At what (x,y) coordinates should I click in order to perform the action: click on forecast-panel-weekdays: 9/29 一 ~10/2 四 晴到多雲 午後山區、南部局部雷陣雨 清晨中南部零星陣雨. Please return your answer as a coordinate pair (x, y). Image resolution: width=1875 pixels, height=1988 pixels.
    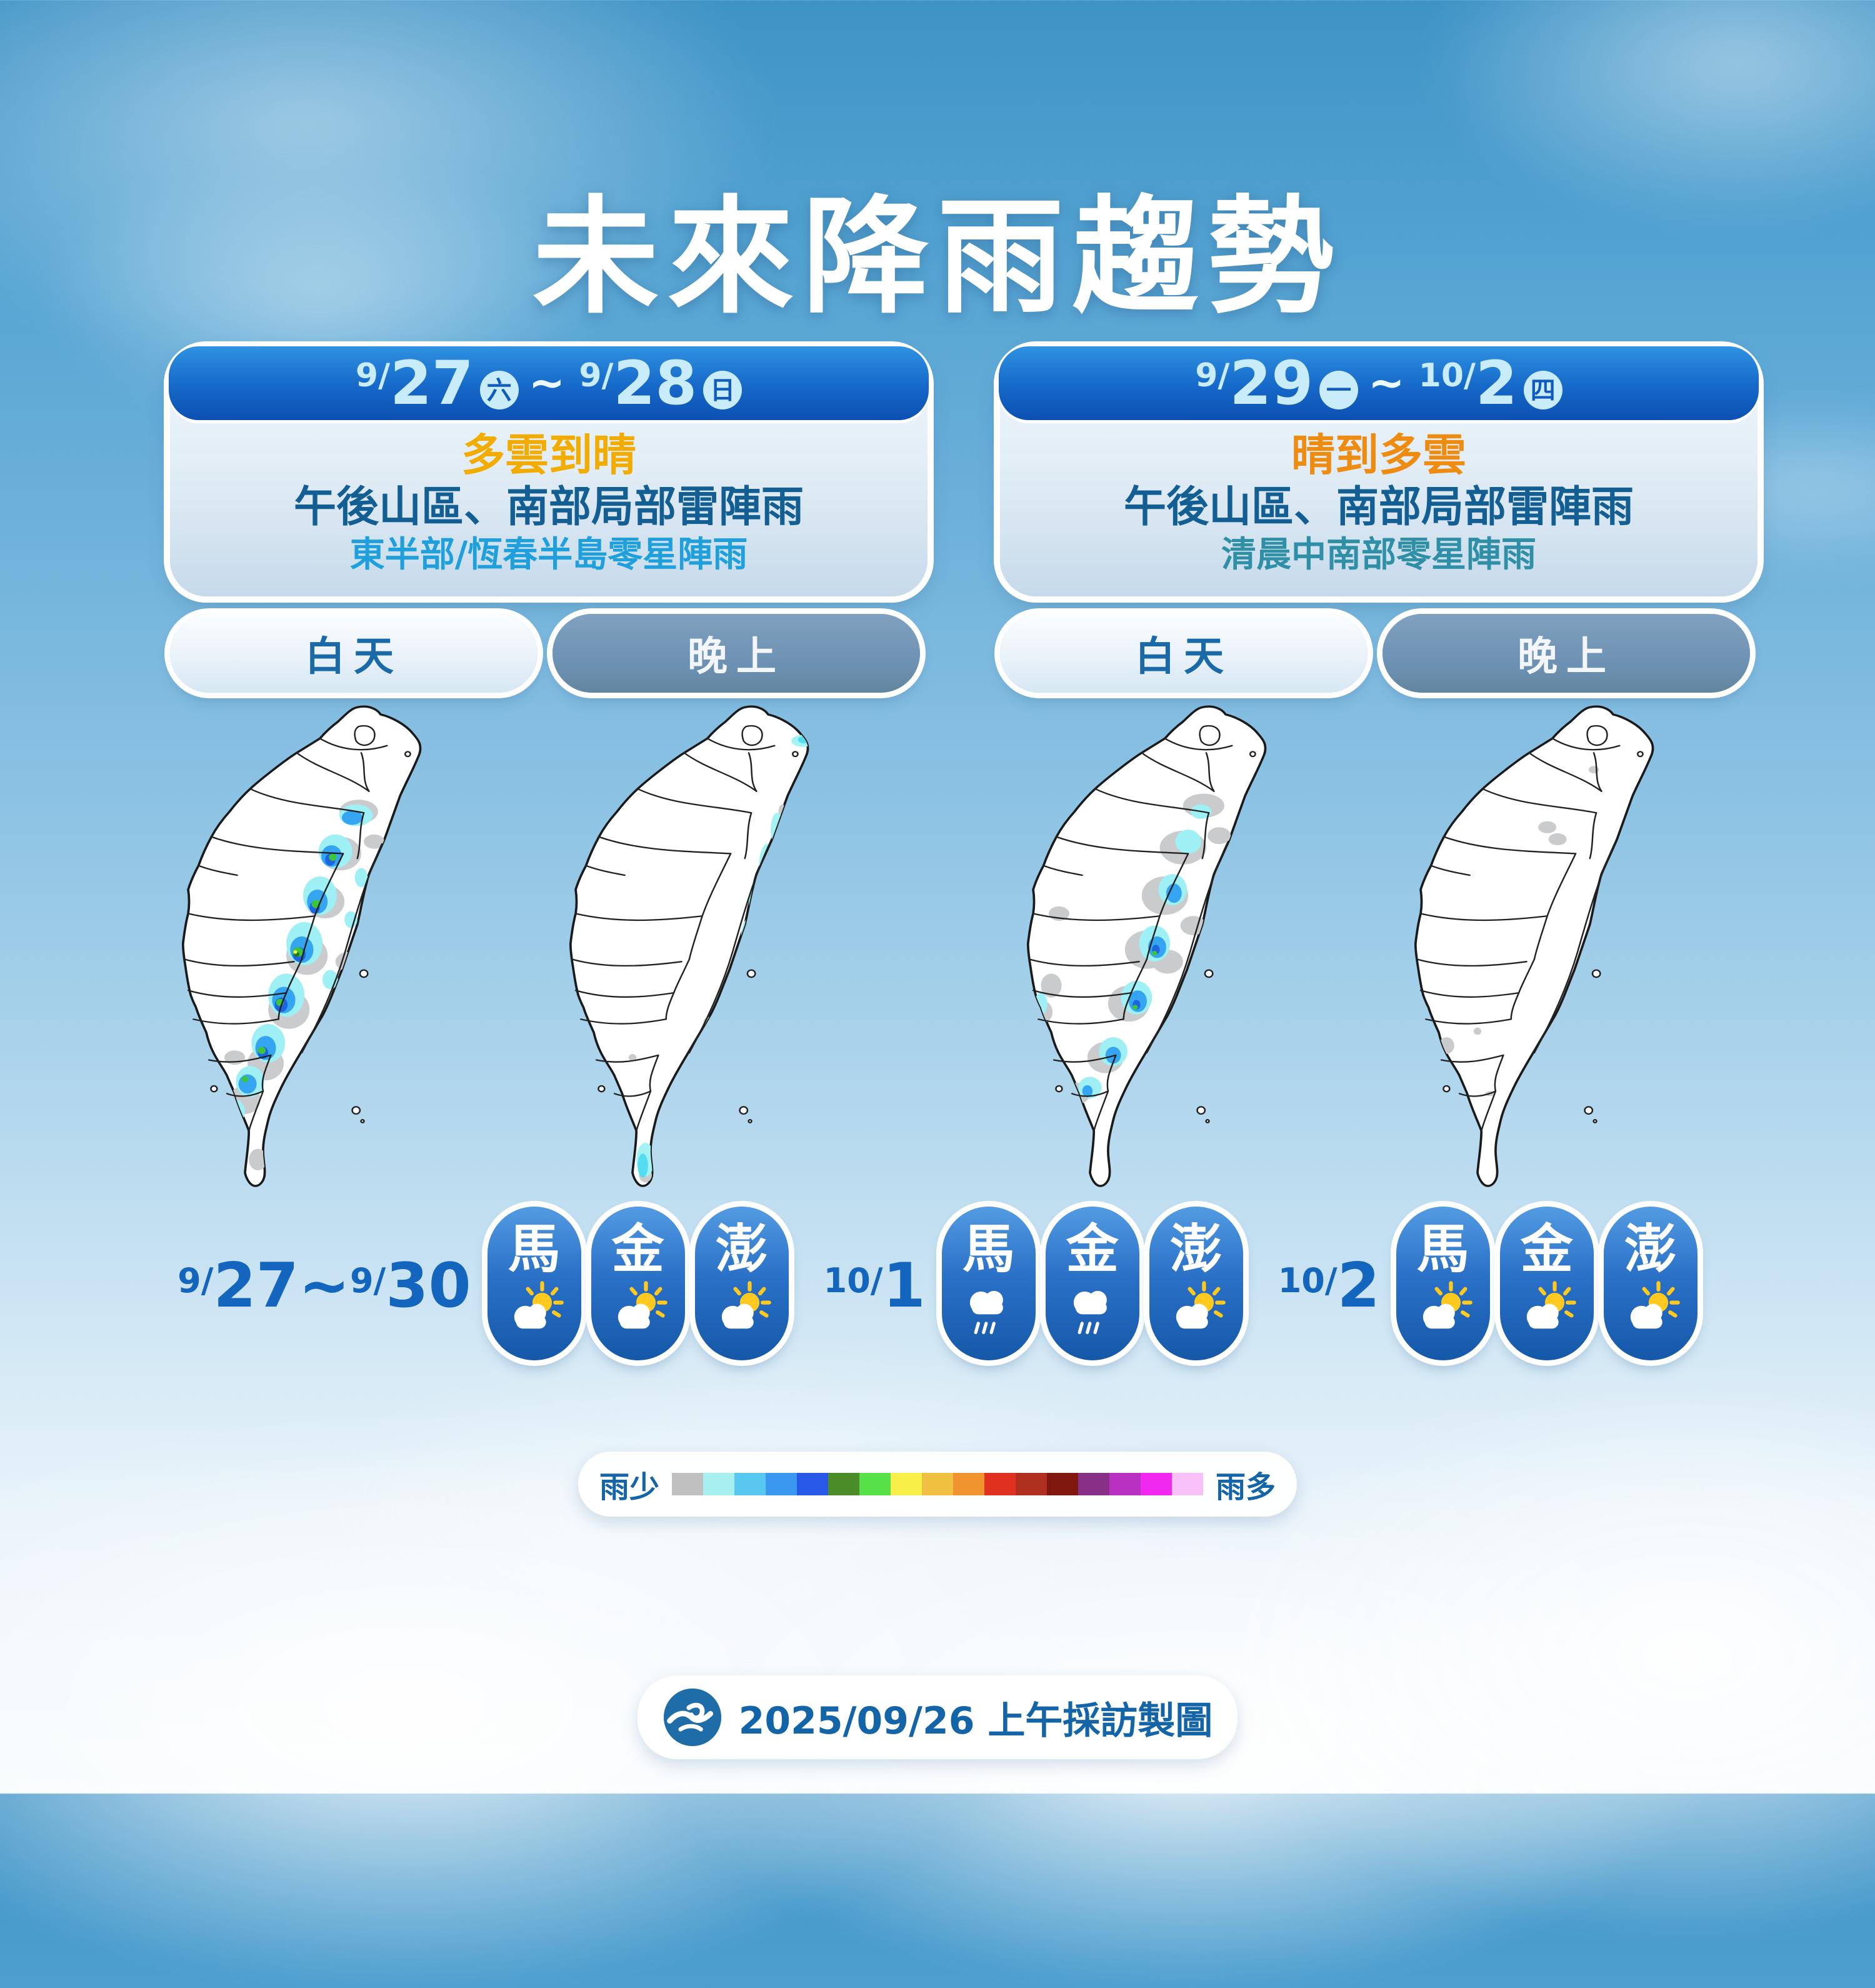
    Looking at the image, I should click on (1379, 471).